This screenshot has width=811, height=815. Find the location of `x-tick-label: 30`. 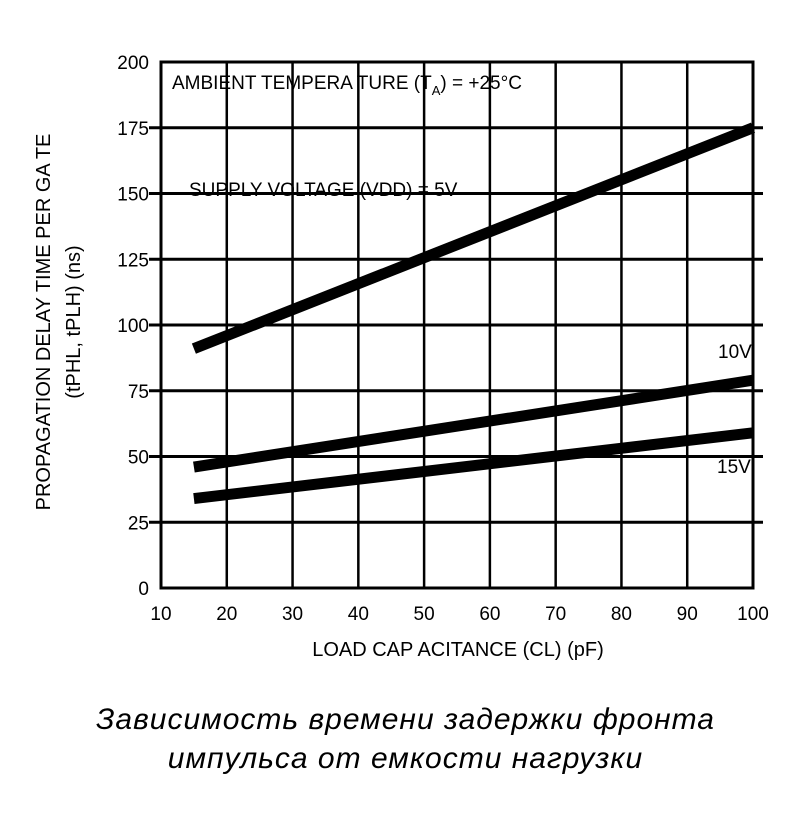

x-tick-label: 30 is located at coordinates (292, 614).